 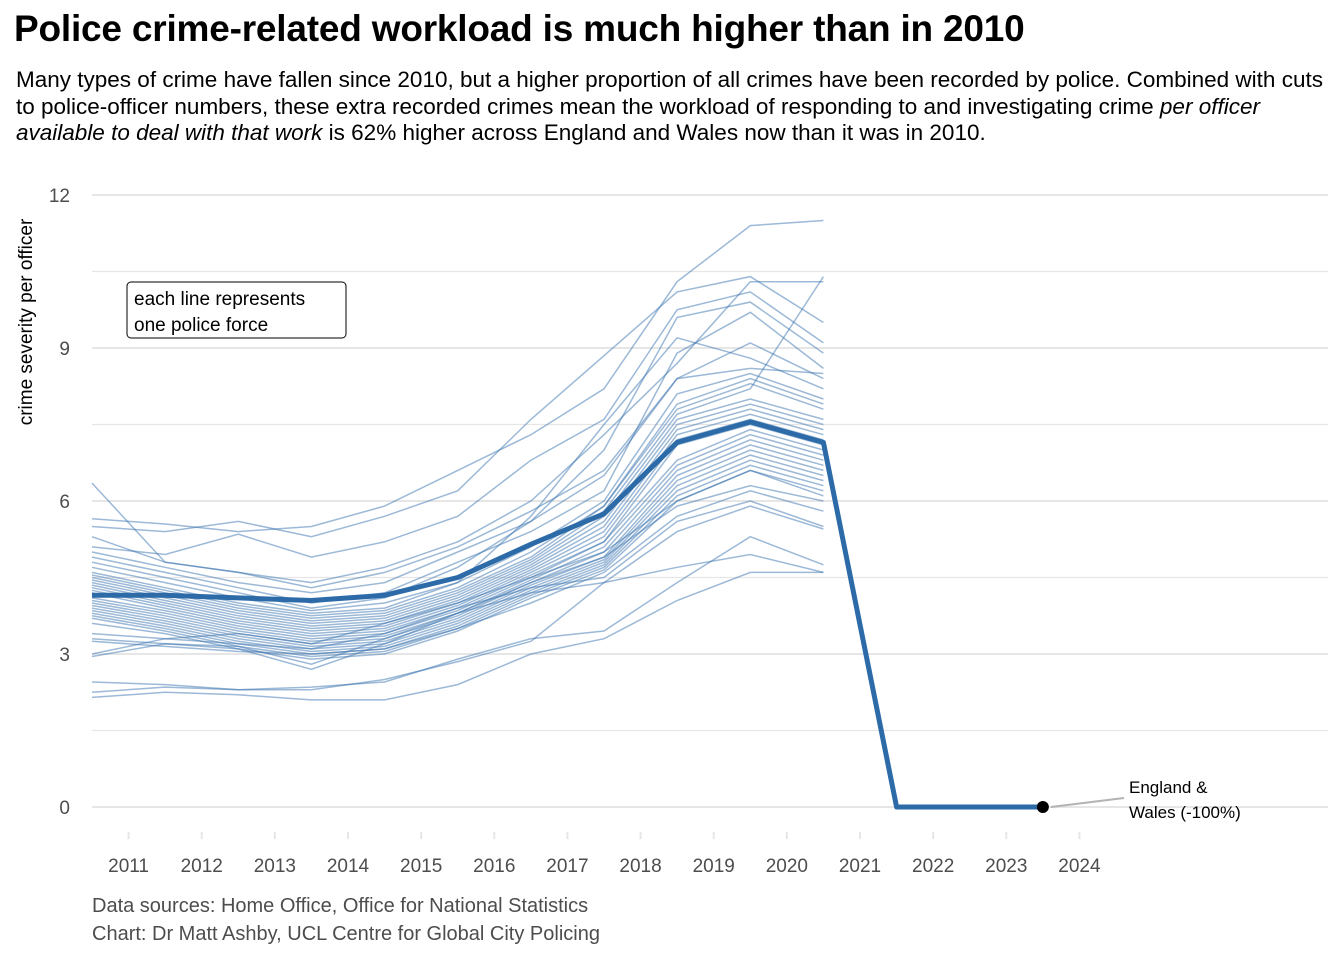 I want to click on end-label-line-1: England &, so click(x=1168, y=787).